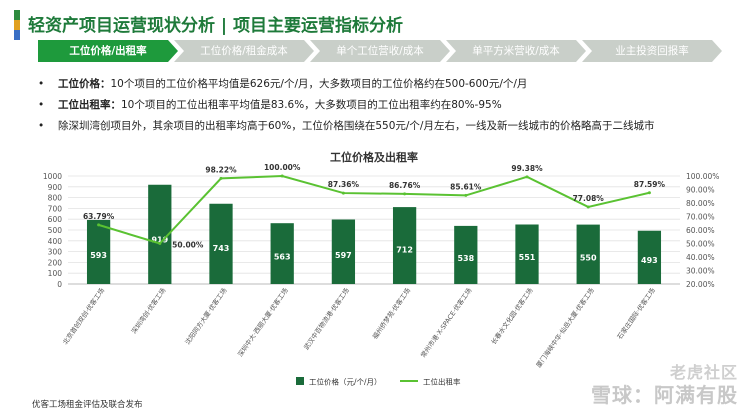 The image size is (746, 419). What do you see at coordinates (55, 241) in the screenshot?
I see `y-left-tick-label: 400` at bounding box center [55, 241].